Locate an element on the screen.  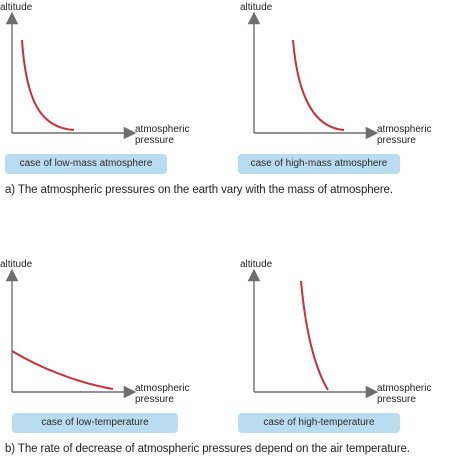
plot-high-mass: altitude atmospheric pressure is located at coordinates (335, 74).